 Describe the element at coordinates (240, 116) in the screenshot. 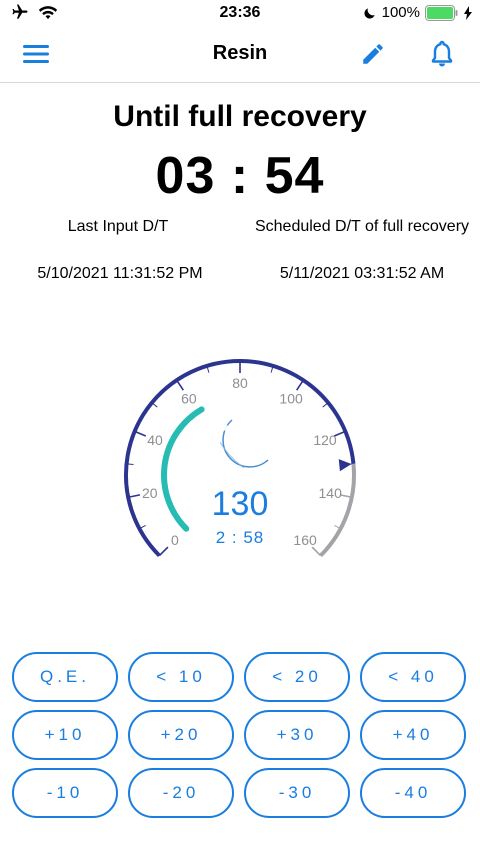

I see `recovery-heading: Until full recovery` at that location.